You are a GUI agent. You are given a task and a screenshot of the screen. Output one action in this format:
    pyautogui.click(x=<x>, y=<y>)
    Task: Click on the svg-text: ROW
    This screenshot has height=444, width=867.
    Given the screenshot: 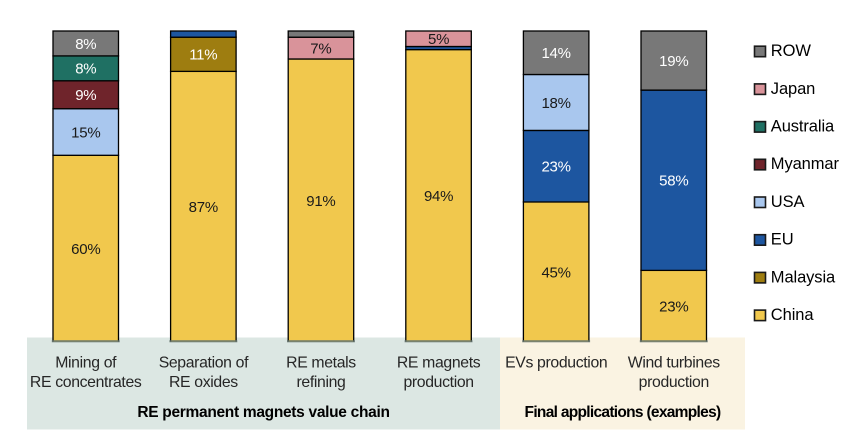 What is the action you would take?
    pyautogui.click(x=791, y=51)
    